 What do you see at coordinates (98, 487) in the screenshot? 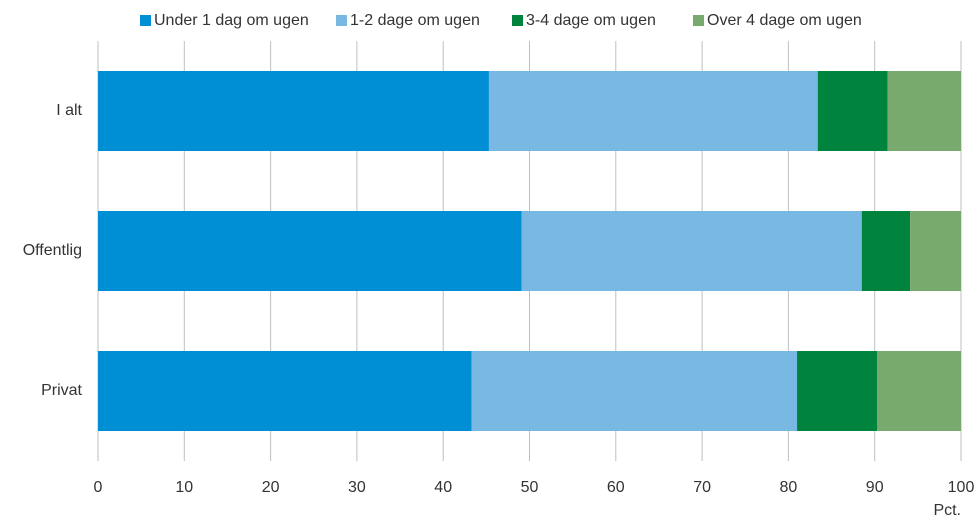
I see `x-tick-label: 0` at bounding box center [98, 487].